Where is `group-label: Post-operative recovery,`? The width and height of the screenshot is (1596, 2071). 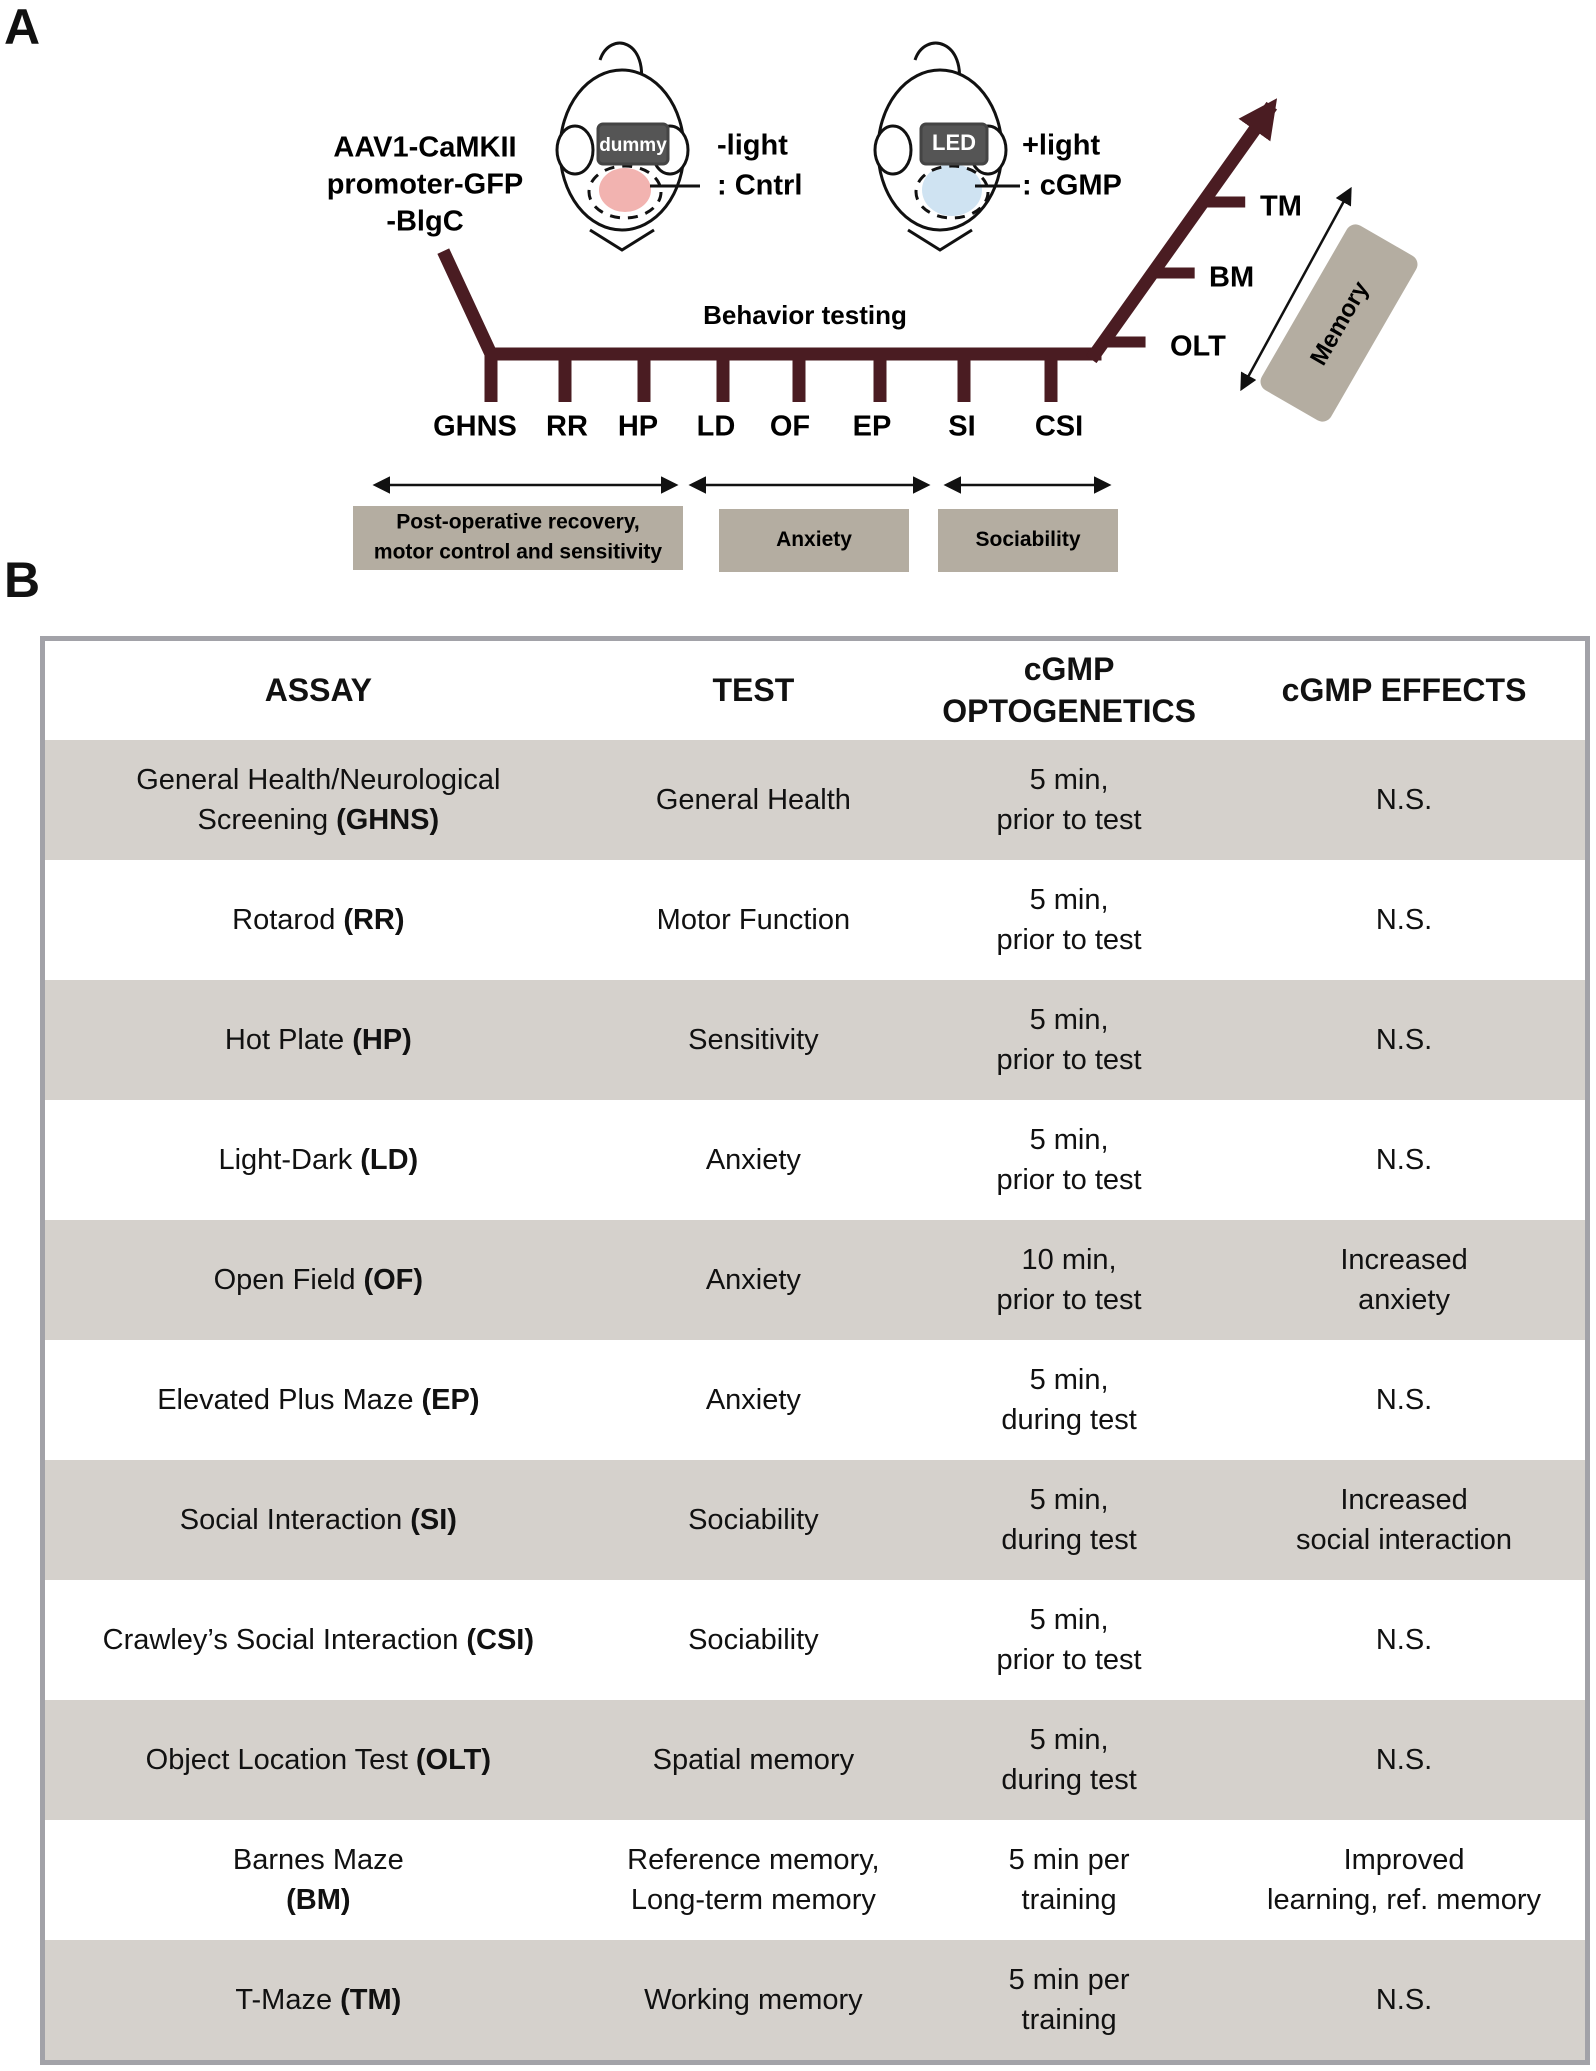
group-label: Post-operative recovery, is located at coordinates (518, 522).